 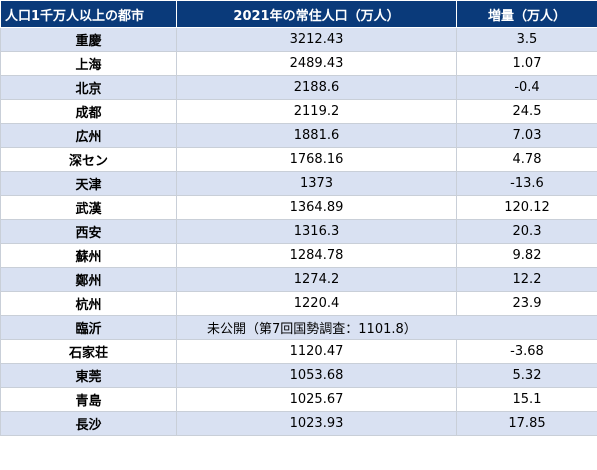 What do you see at coordinates (316, 255) in the screenshot?
I see `population-cell: 1284.78` at bounding box center [316, 255].